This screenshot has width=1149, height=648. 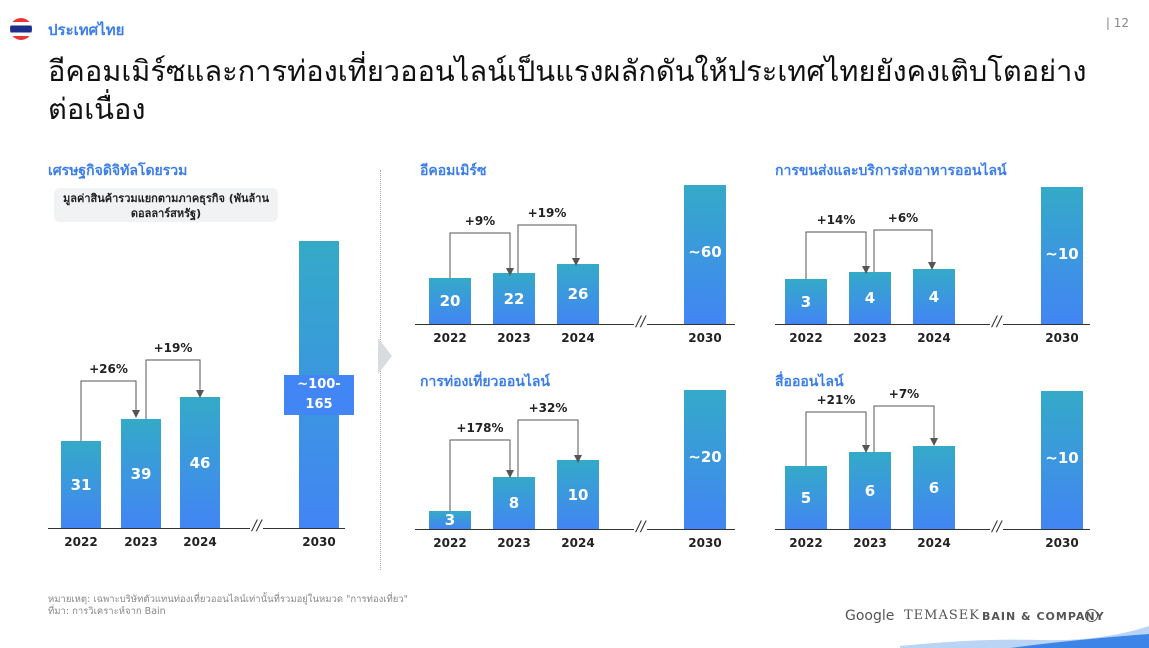 I want to click on google-logo: Google, so click(x=870, y=616).